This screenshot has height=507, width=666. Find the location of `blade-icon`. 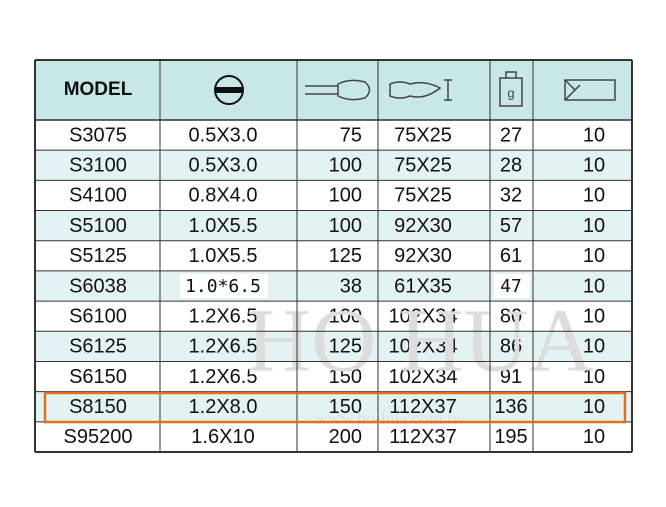

blade-icon is located at coordinates (229, 90).